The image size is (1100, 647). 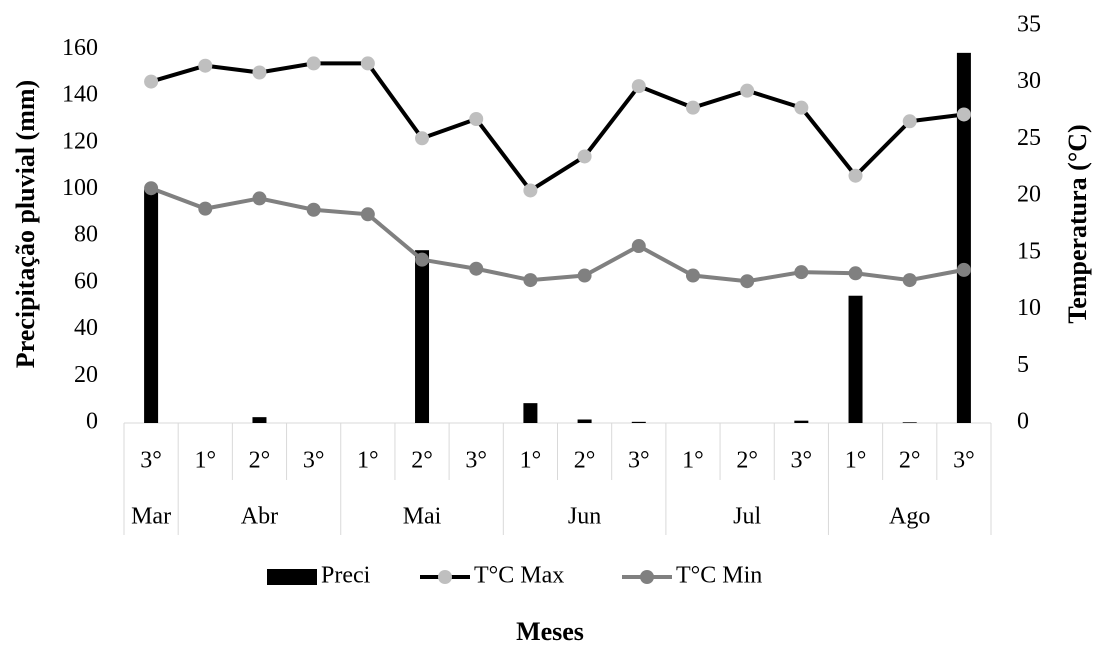 What do you see at coordinates (719, 576) in the screenshot?
I see `legend-label: T°C Min` at bounding box center [719, 576].